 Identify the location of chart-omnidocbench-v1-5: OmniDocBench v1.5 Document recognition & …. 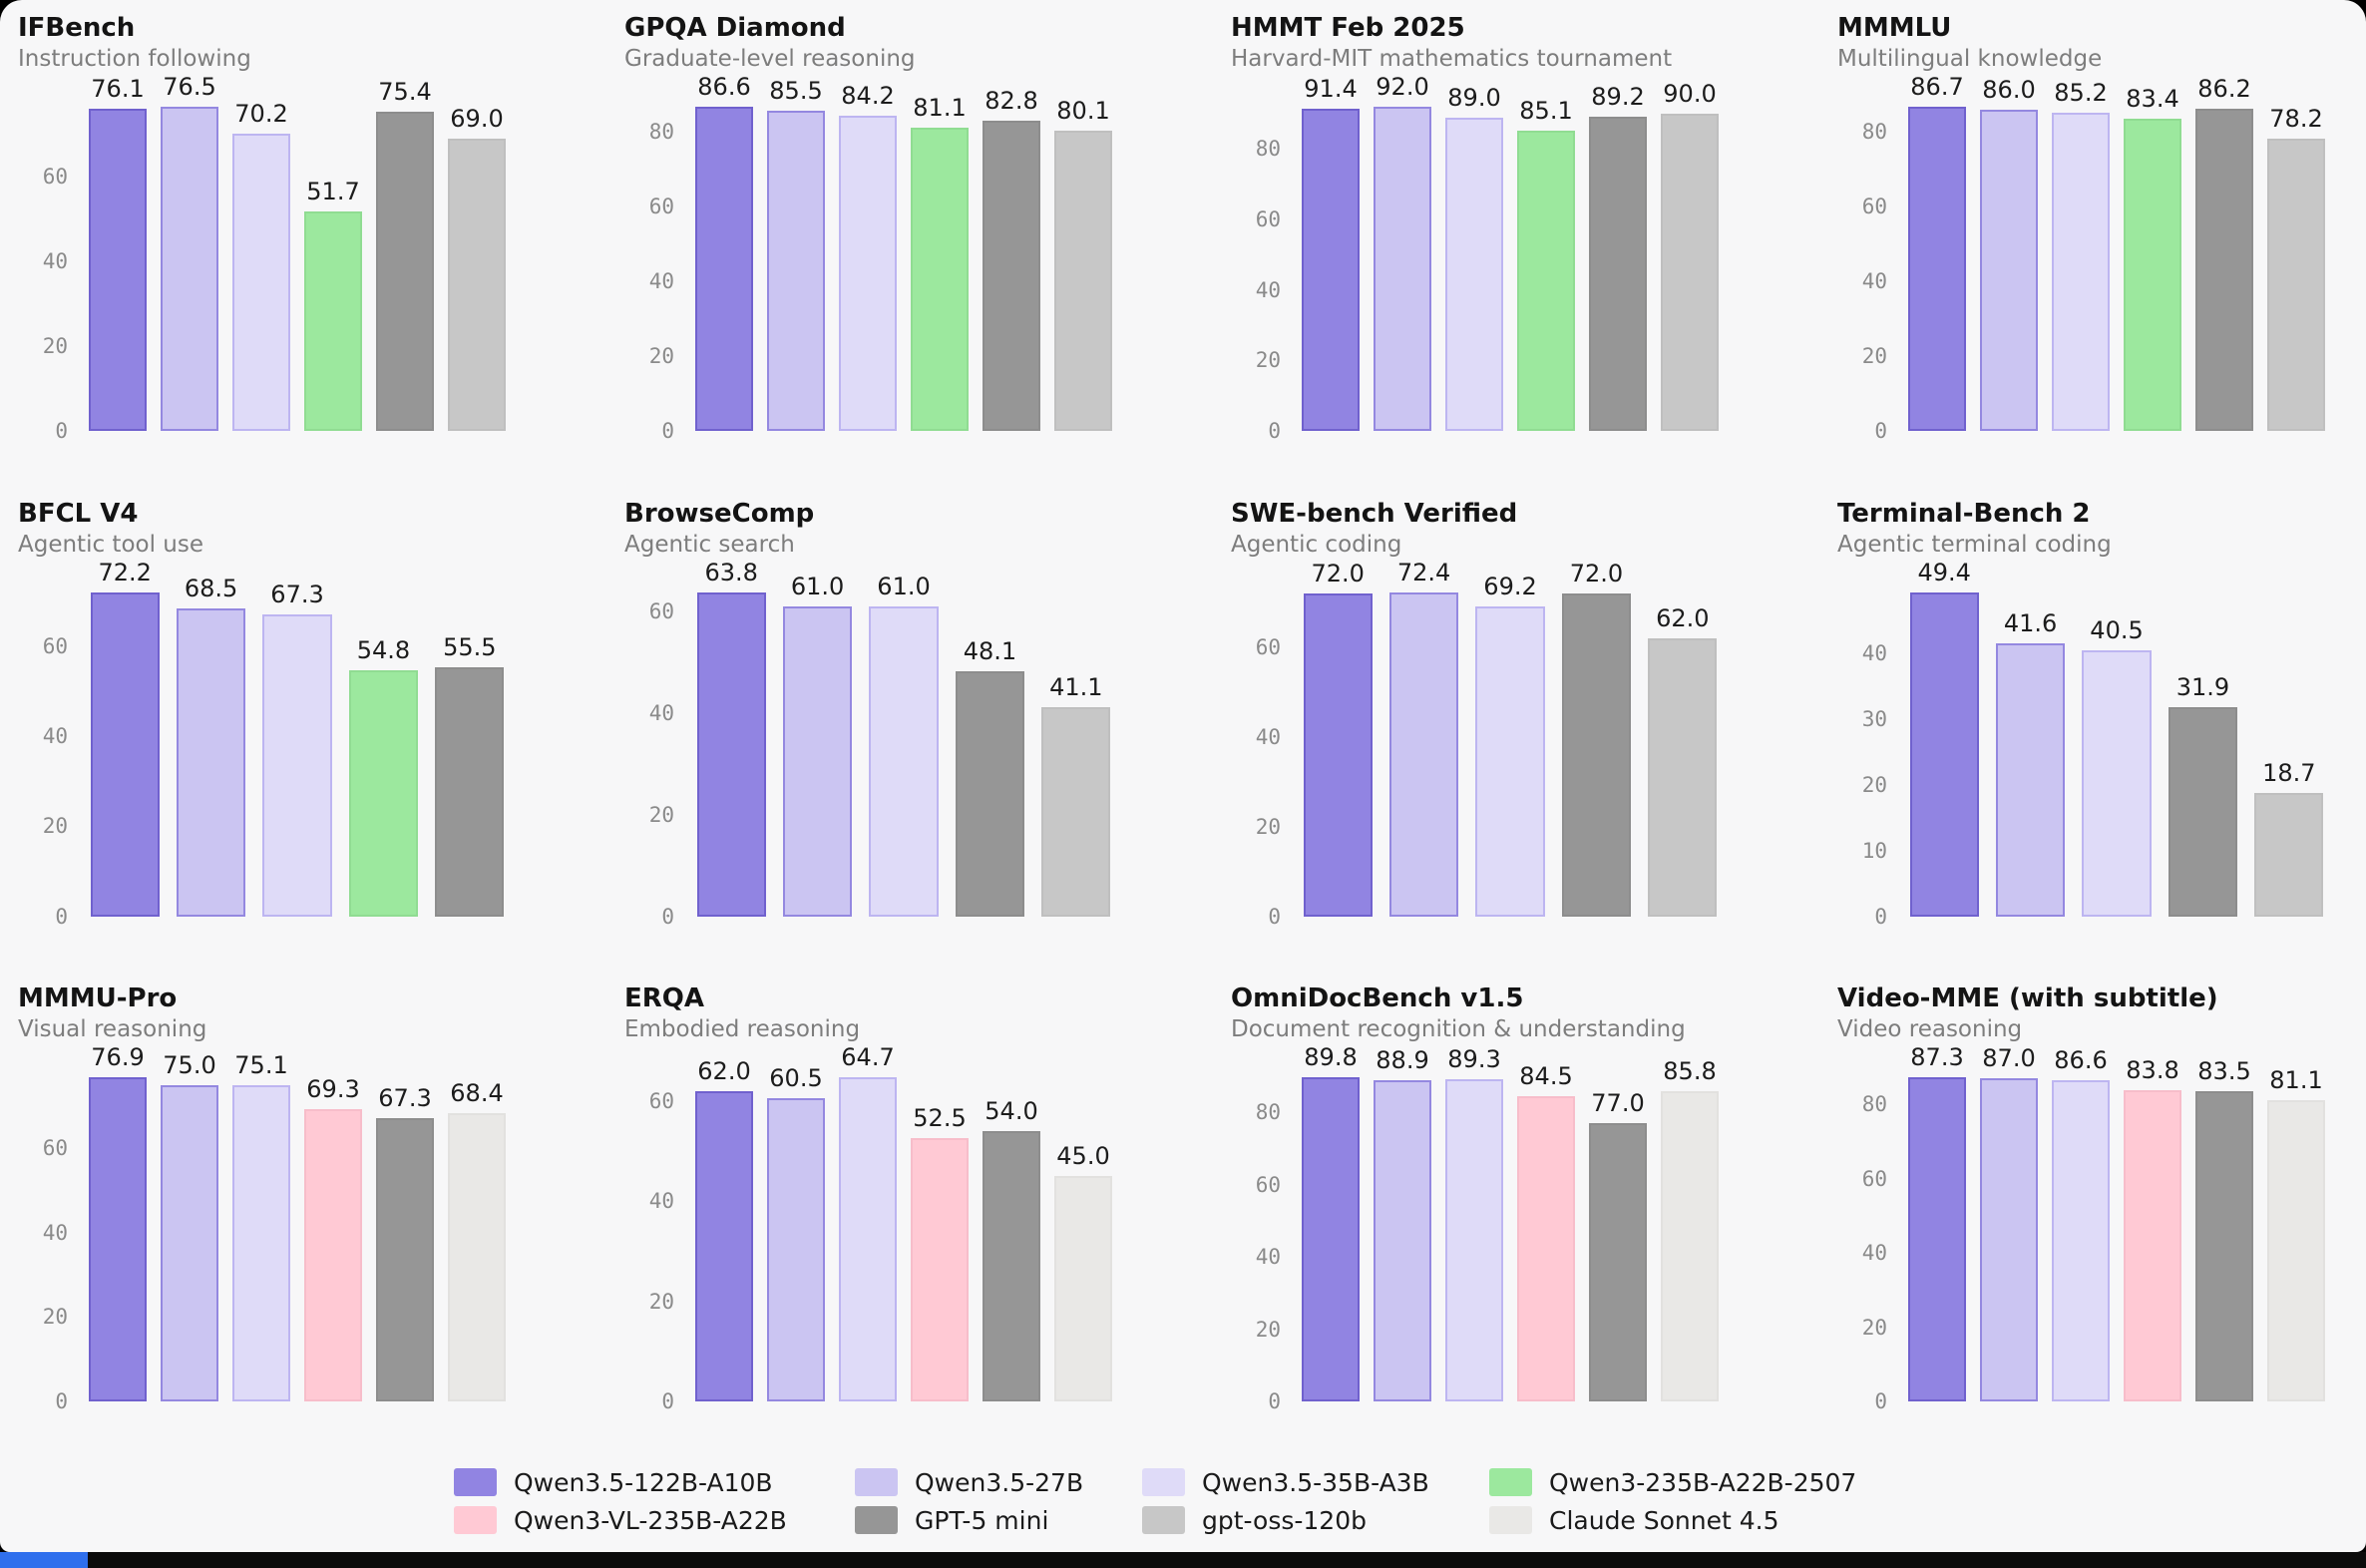
(1513, 1217).